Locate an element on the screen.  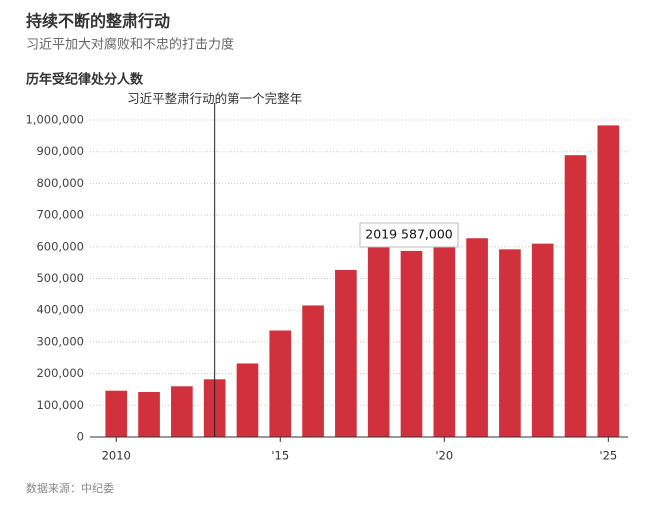
y-tick-label: 800,000 is located at coordinates (60, 183).